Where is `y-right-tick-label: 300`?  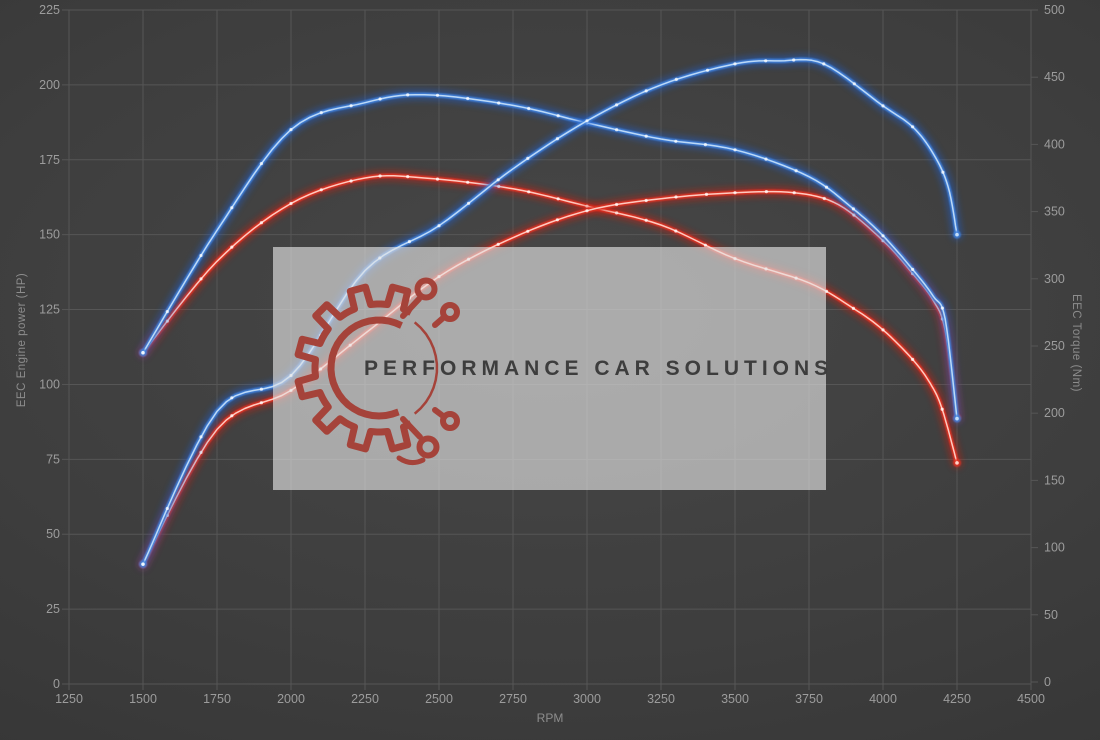
y-right-tick-label: 300 is located at coordinates (1054, 279).